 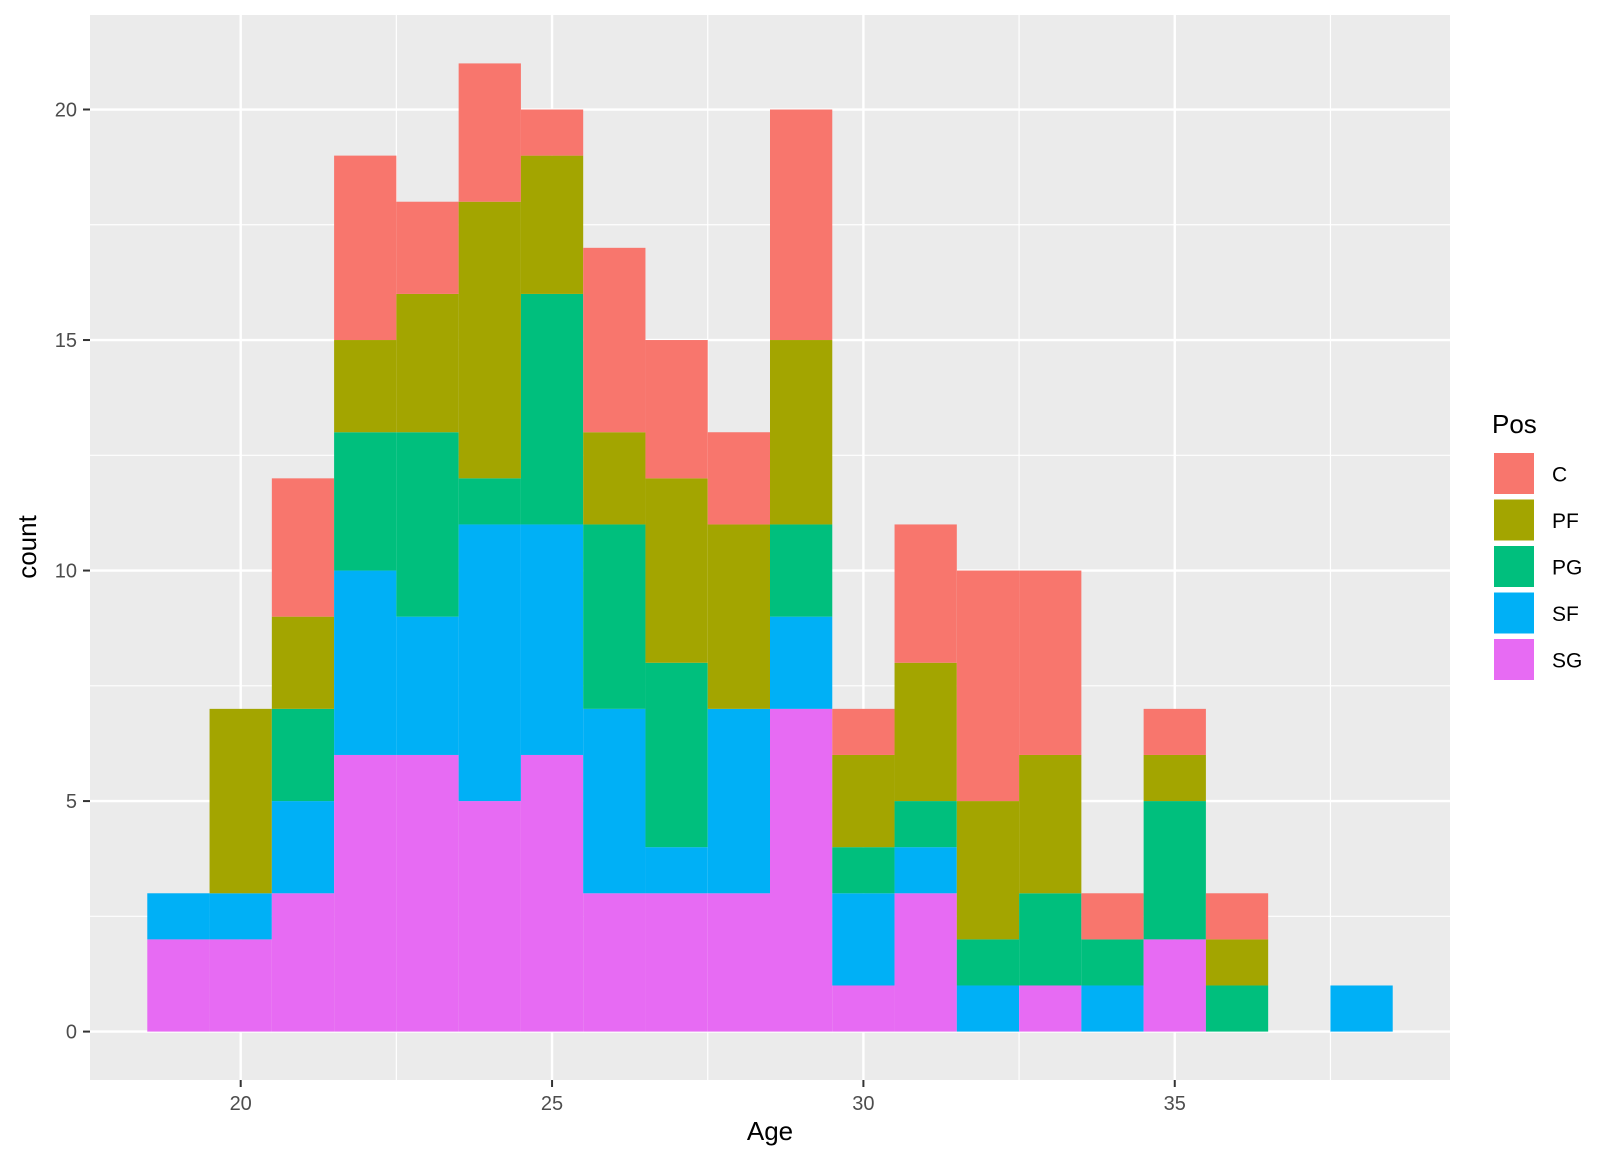 What do you see at coordinates (1559, 475) in the screenshot?
I see `legend-label-c: C` at bounding box center [1559, 475].